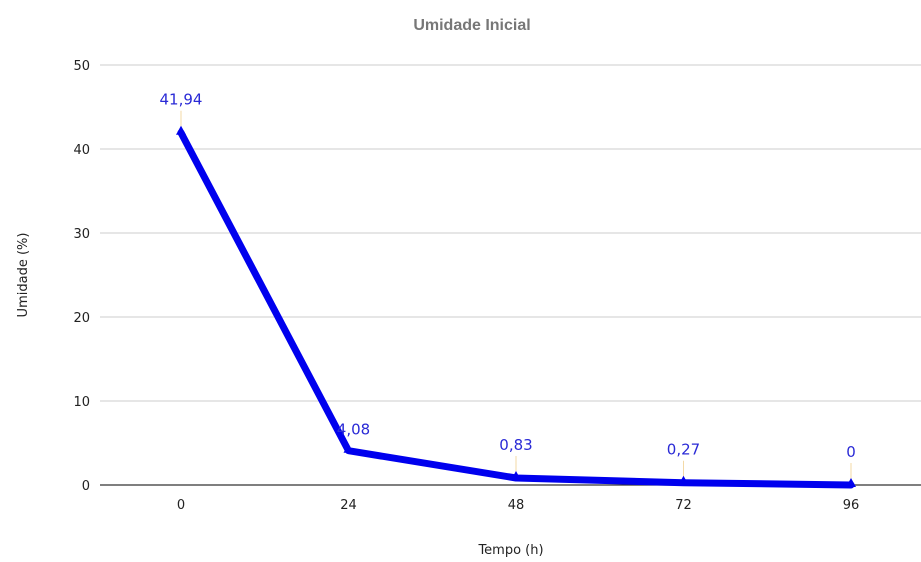 The width and height of the screenshot is (921, 562). What do you see at coordinates (181, 505) in the screenshot?
I see `x-tick-label: 0` at bounding box center [181, 505].